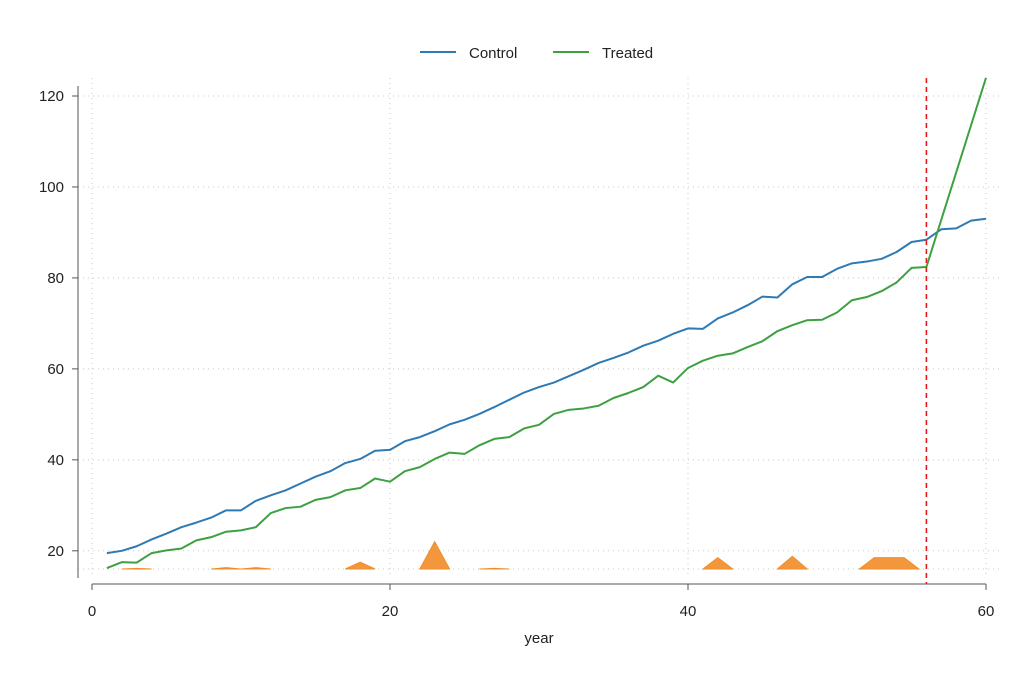 The height and width of the screenshot is (684, 1026). Describe the element at coordinates (55, 460) in the screenshot. I see `y-tick-label: 40` at that location.